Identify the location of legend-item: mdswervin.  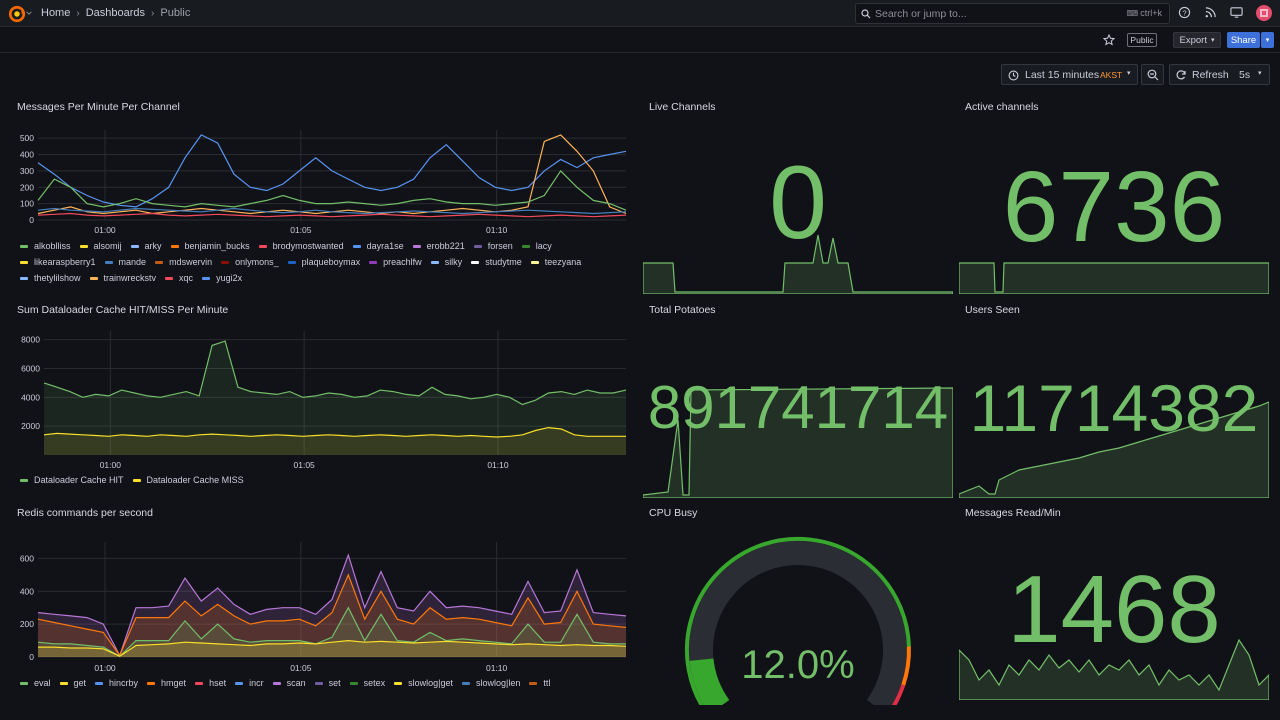
(183, 262).